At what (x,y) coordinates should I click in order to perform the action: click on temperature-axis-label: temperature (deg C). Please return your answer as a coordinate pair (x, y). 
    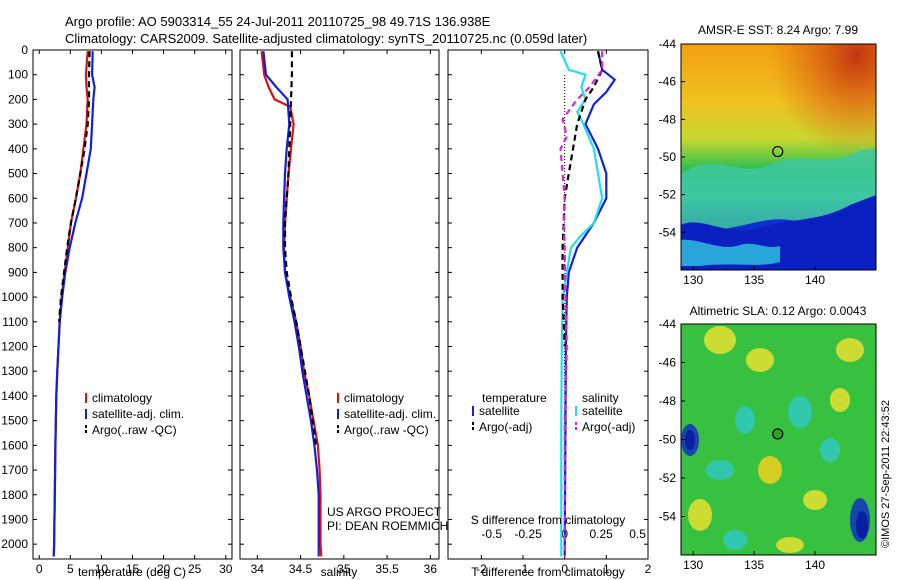
    Looking at the image, I should click on (132, 572).